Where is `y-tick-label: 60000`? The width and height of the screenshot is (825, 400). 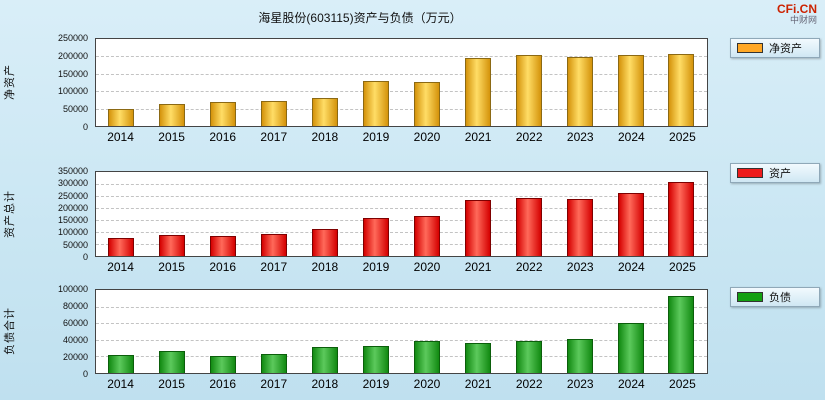
y-tick-label: 60000 is located at coordinates (75, 323).